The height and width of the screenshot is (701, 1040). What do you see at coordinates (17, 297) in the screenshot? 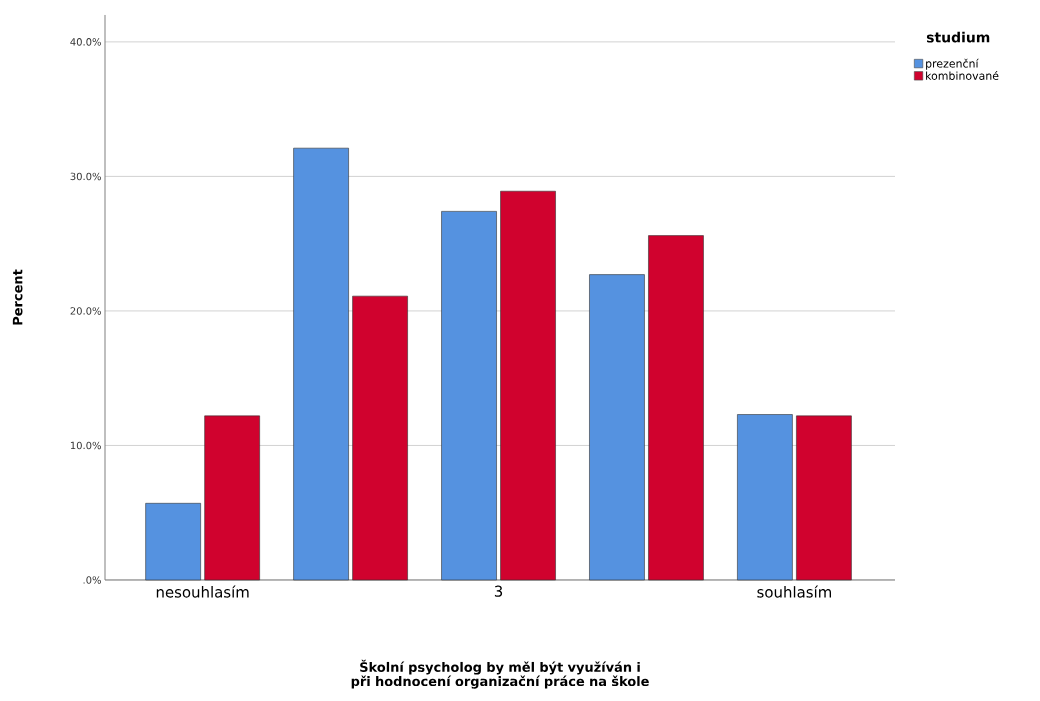
I see `y-axis-title: Percent` at bounding box center [17, 297].